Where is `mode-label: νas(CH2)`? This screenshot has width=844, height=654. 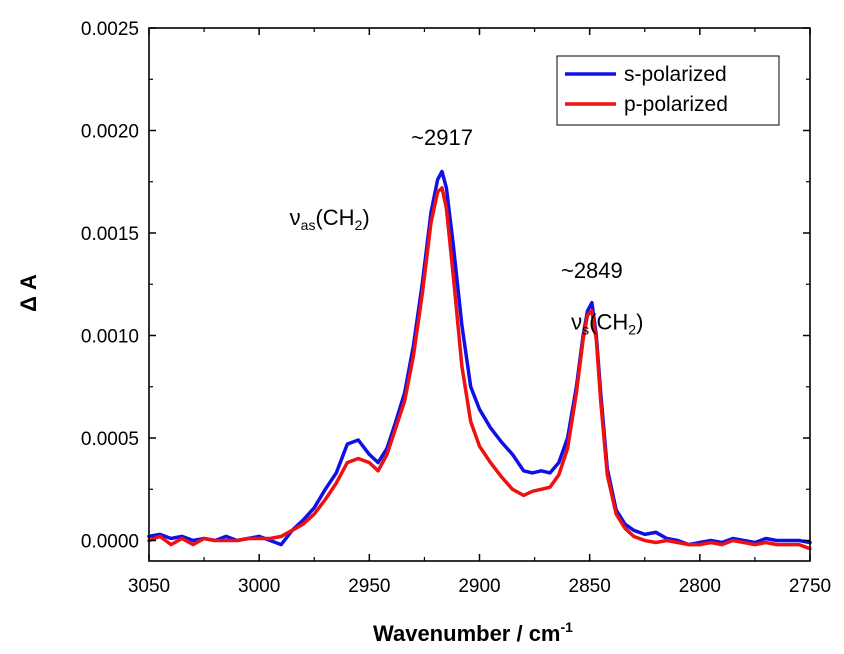 mode-label: νas(CH2) is located at coordinates (330, 219).